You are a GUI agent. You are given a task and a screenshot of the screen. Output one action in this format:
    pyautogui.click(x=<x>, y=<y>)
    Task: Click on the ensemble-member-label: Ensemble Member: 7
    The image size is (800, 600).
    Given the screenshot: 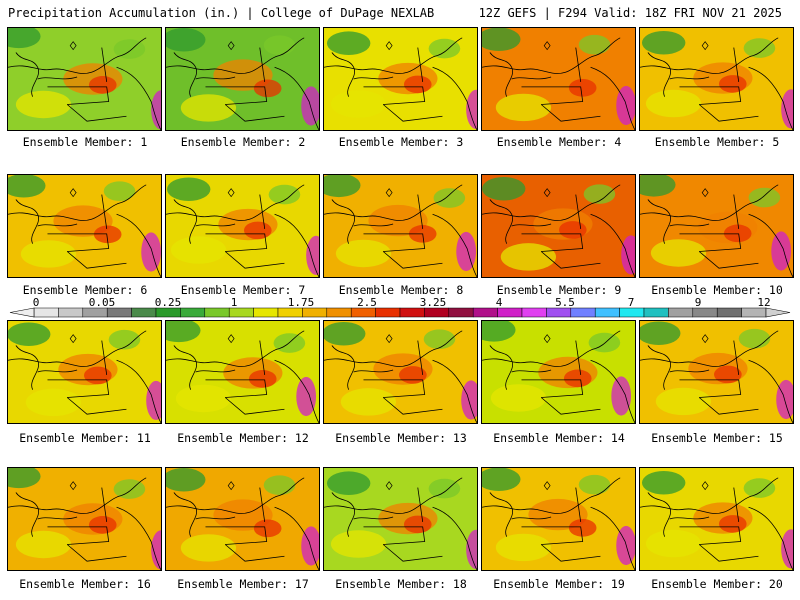 What is the action you would take?
    pyautogui.click(x=243, y=290)
    